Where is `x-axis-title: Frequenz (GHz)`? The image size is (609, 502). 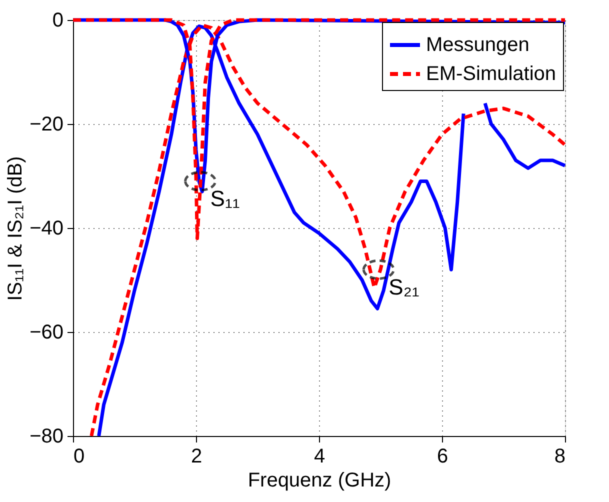 x-axis-title: Frequenz (GHz) is located at coordinates (320, 481).